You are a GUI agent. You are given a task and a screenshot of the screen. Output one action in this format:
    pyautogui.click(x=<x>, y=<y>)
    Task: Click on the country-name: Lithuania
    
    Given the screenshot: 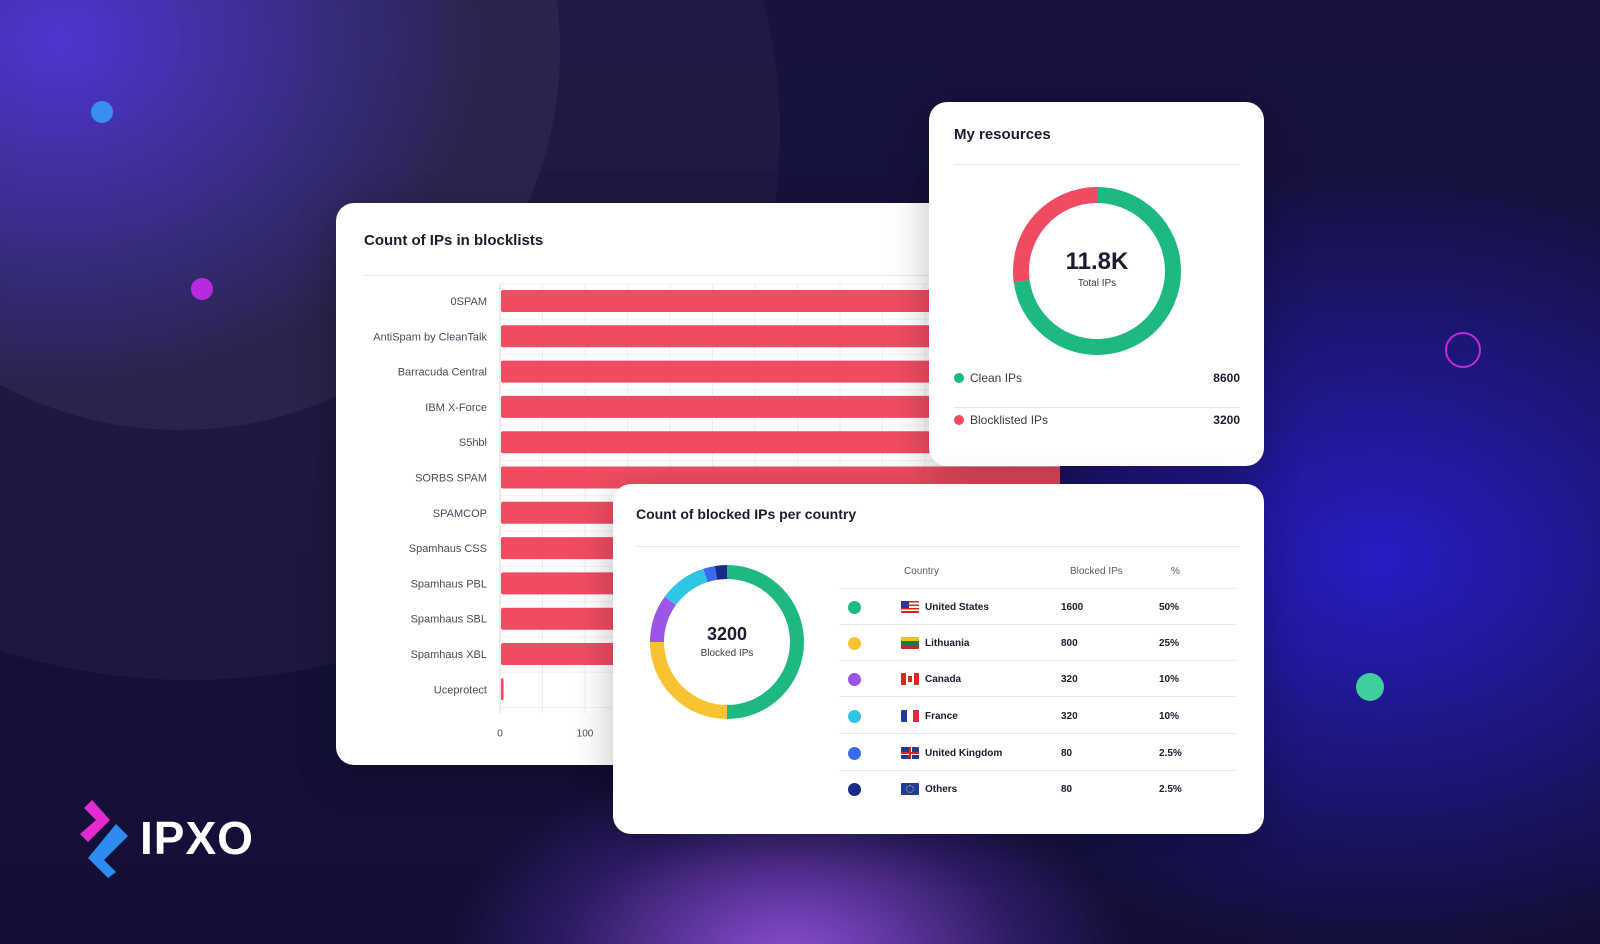 What is the action you would take?
    pyautogui.click(x=947, y=643)
    